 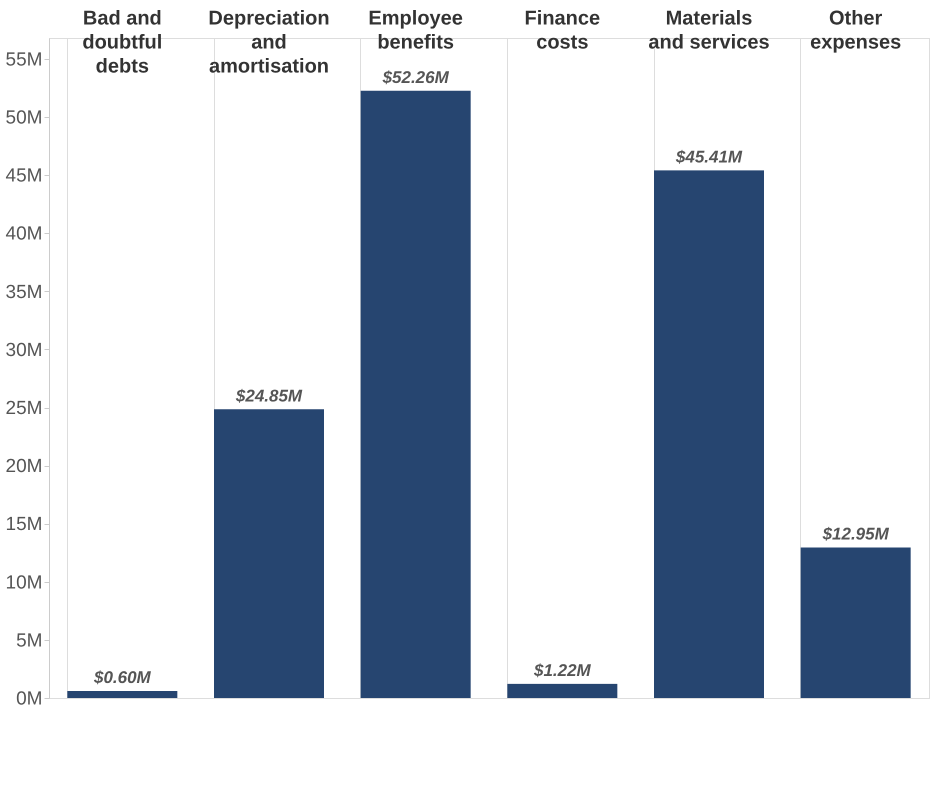 I want to click on y-tick-label: 25M, so click(x=24, y=409).